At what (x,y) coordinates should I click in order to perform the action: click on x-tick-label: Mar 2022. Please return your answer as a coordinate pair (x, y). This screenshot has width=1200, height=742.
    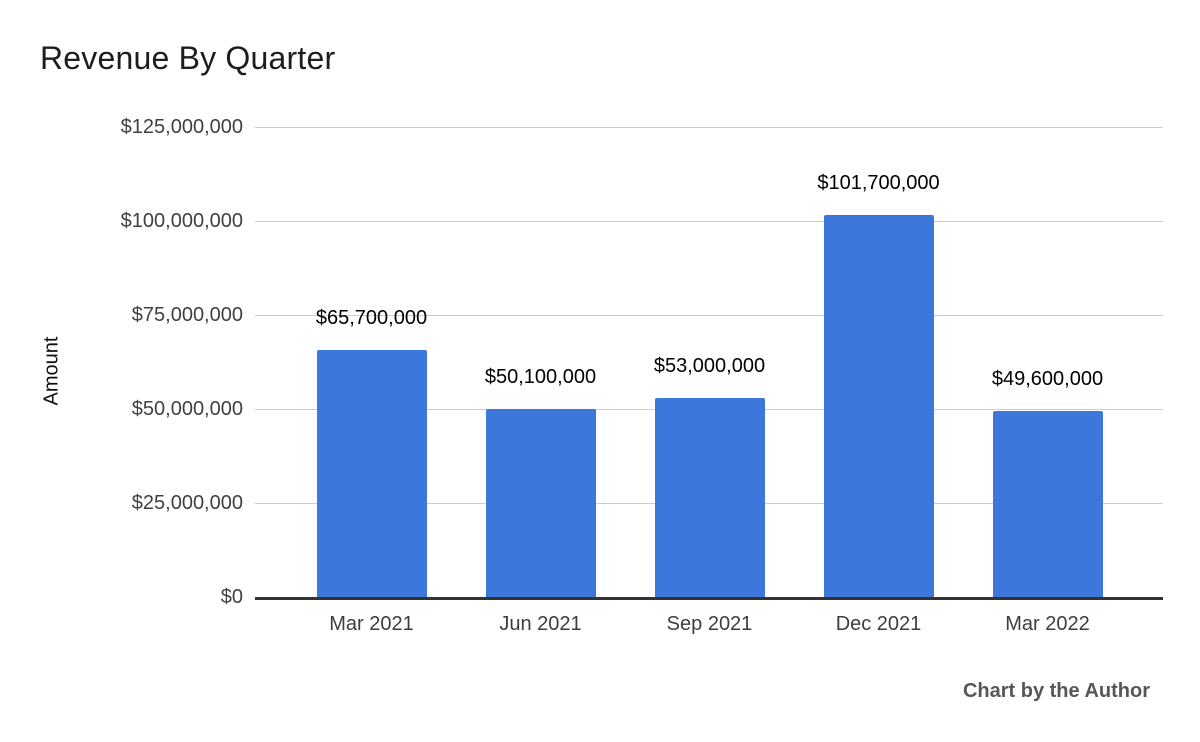
    Looking at the image, I should click on (1047, 624).